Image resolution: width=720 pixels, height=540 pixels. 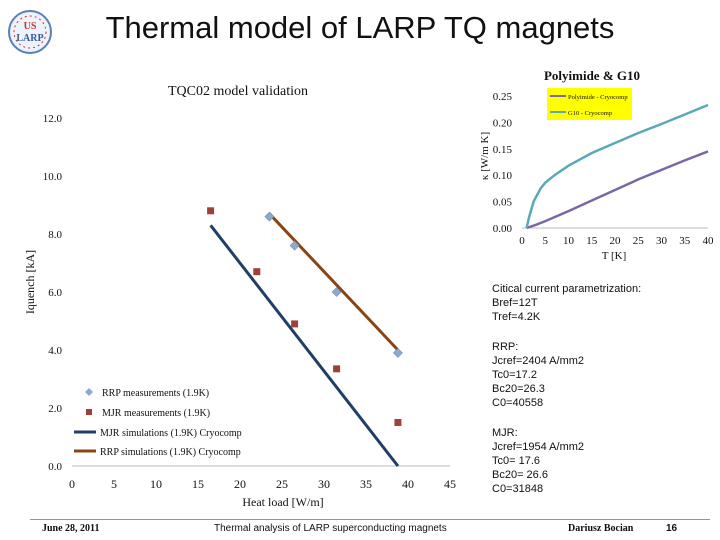 What do you see at coordinates (55, 467) in the screenshot?
I see `main-y-tick-label: 0.0` at bounding box center [55, 467].